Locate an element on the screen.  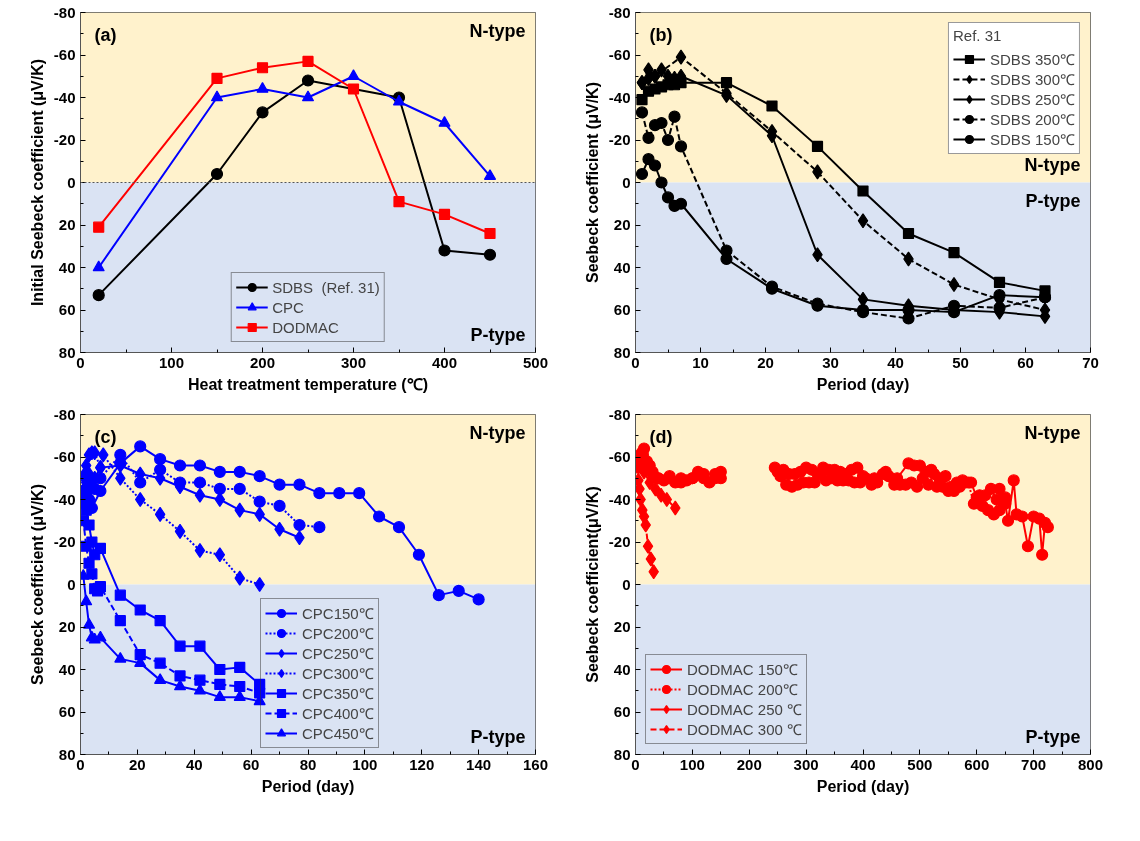
legend-label: CPC250℃ is located at coordinates (338, 653).